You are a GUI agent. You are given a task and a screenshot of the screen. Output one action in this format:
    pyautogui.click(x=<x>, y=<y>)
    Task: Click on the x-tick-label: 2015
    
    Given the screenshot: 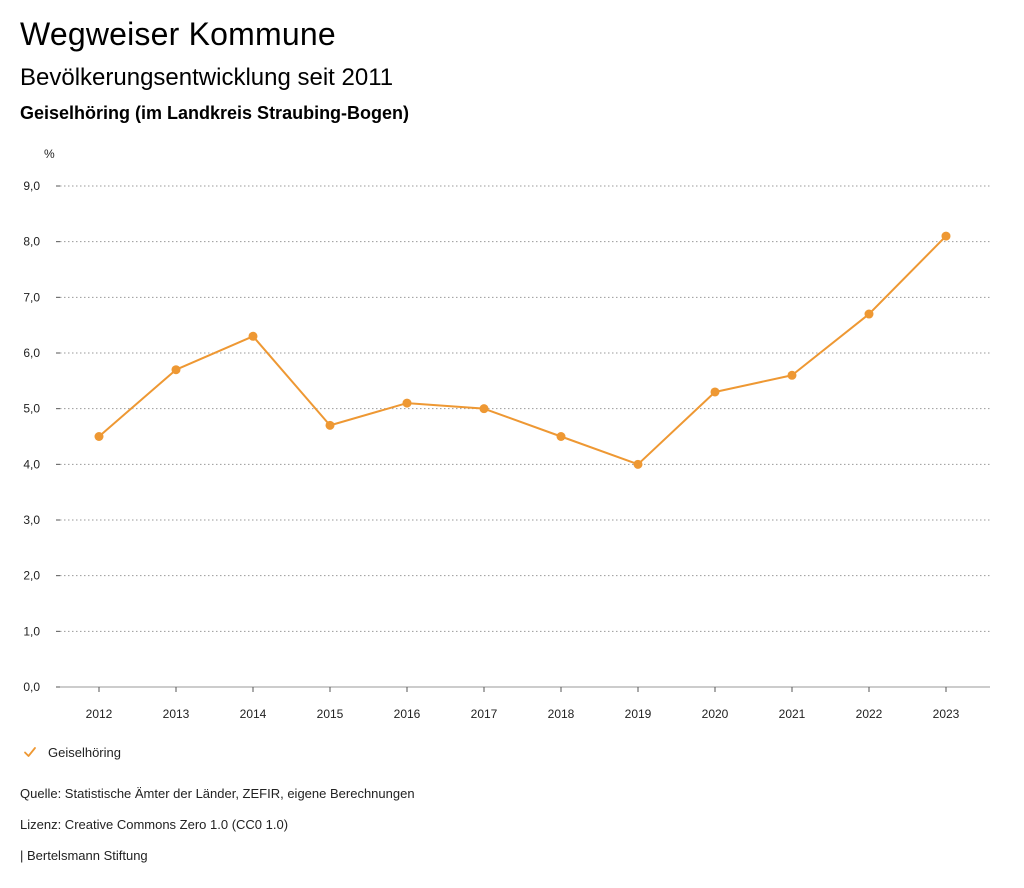 What is the action you would take?
    pyautogui.click(x=330, y=714)
    